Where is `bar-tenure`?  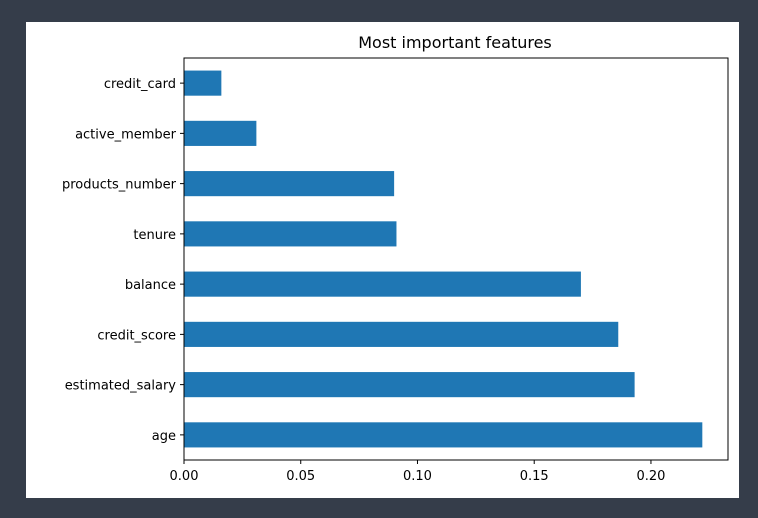
bar-tenure is located at coordinates (290, 234).